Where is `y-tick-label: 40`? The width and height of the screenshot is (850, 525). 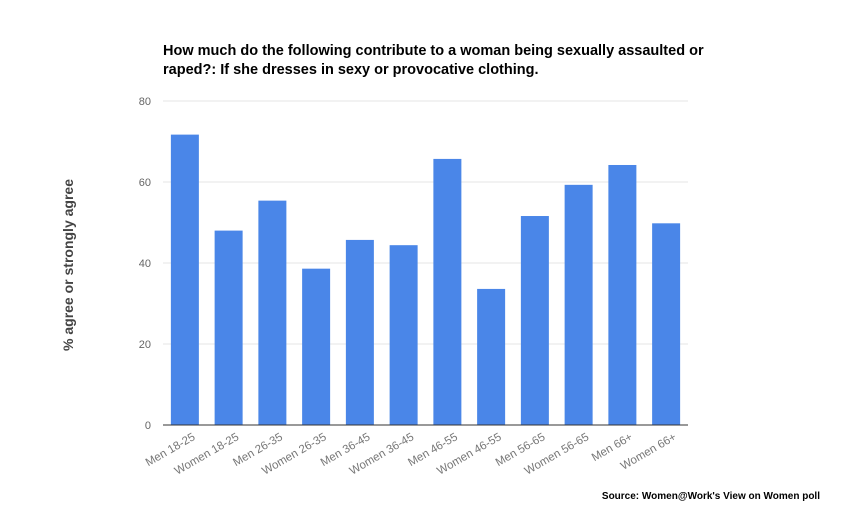 y-tick-label: 40 is located at coordinates (145, 264).